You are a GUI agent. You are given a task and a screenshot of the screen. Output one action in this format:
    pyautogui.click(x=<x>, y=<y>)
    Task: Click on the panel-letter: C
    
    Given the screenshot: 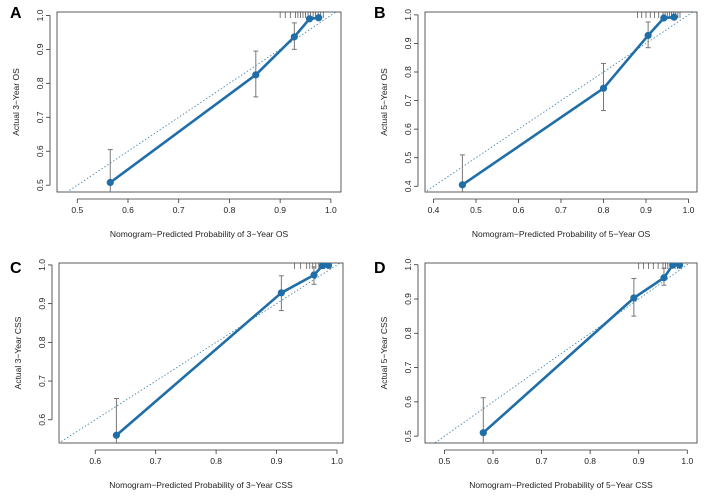 What is the action you would take?
    pyautogui.click(x=16, y=268)
    